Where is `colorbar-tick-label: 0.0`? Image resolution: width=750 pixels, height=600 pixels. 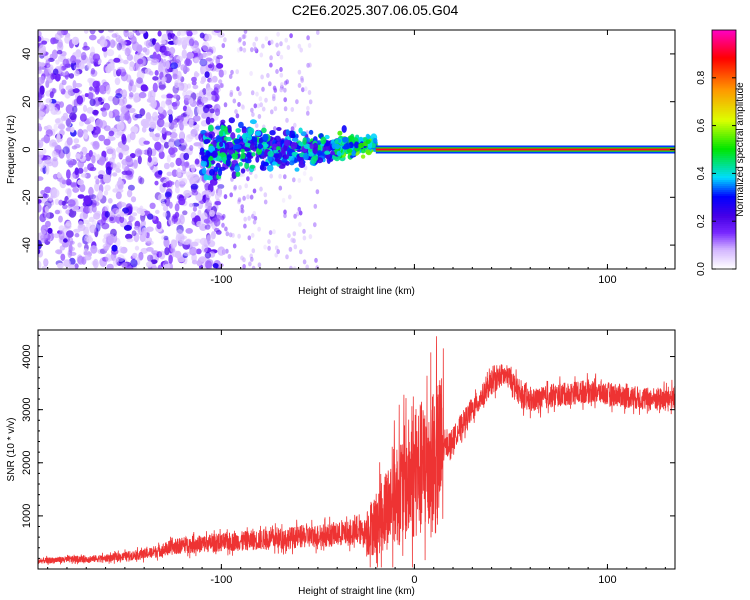
colorbar-tick-label: 0.0 is located at coordinates (701, 269).